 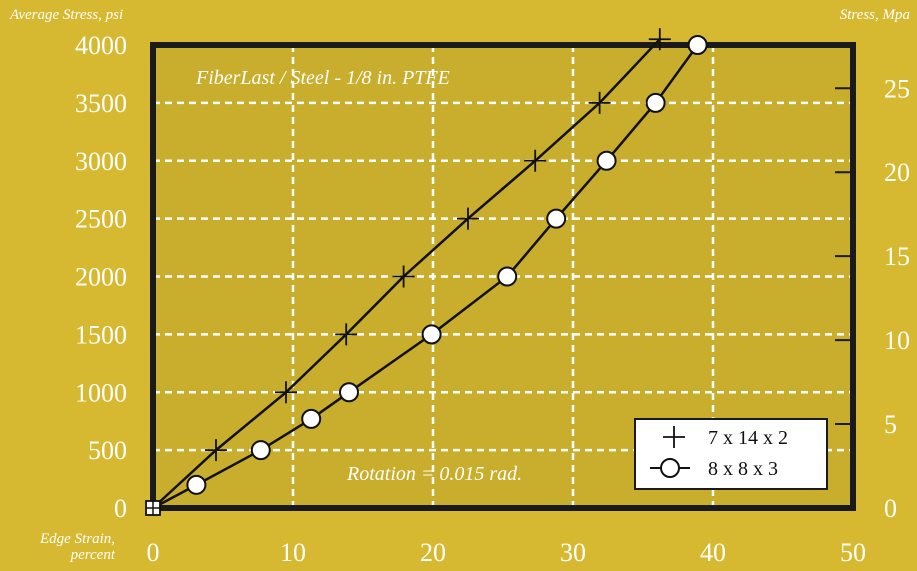 What do you see at coordinates (670, 468) in the screenshot?
I see `legend-circle-marker` at bounding box center [670, 468].